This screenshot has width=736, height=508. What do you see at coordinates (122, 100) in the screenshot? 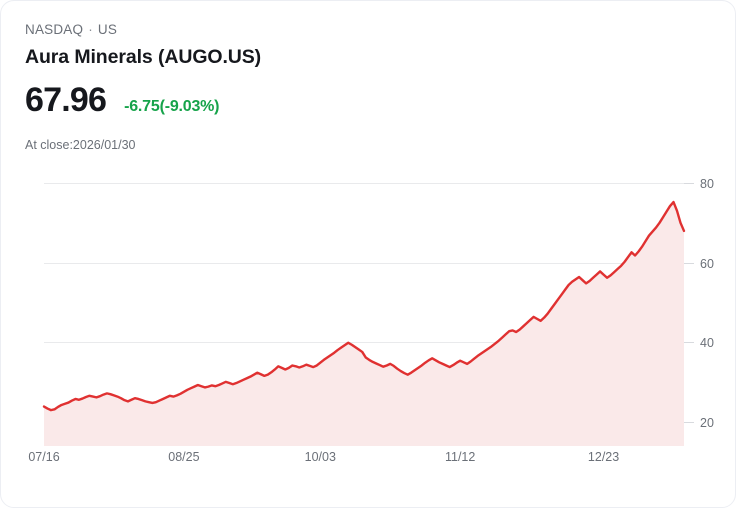
I see `price-row: 67.96 -6.75(-9.03%)` at bounding box center [122, 100].